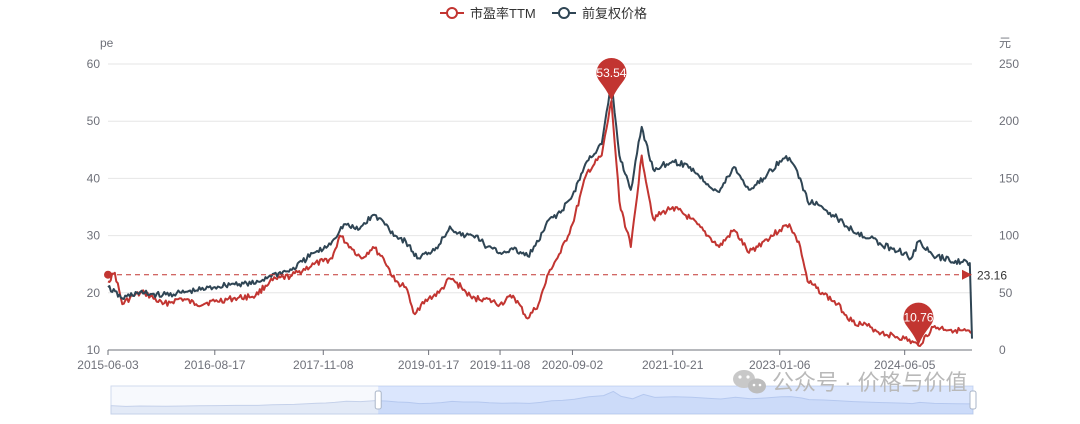 The width and height of the screenshot is (1080, 424). Describe the element at coordinates (673, 365) in the screenshot. I see `x-tick-label: 2021-10-21` at that location.